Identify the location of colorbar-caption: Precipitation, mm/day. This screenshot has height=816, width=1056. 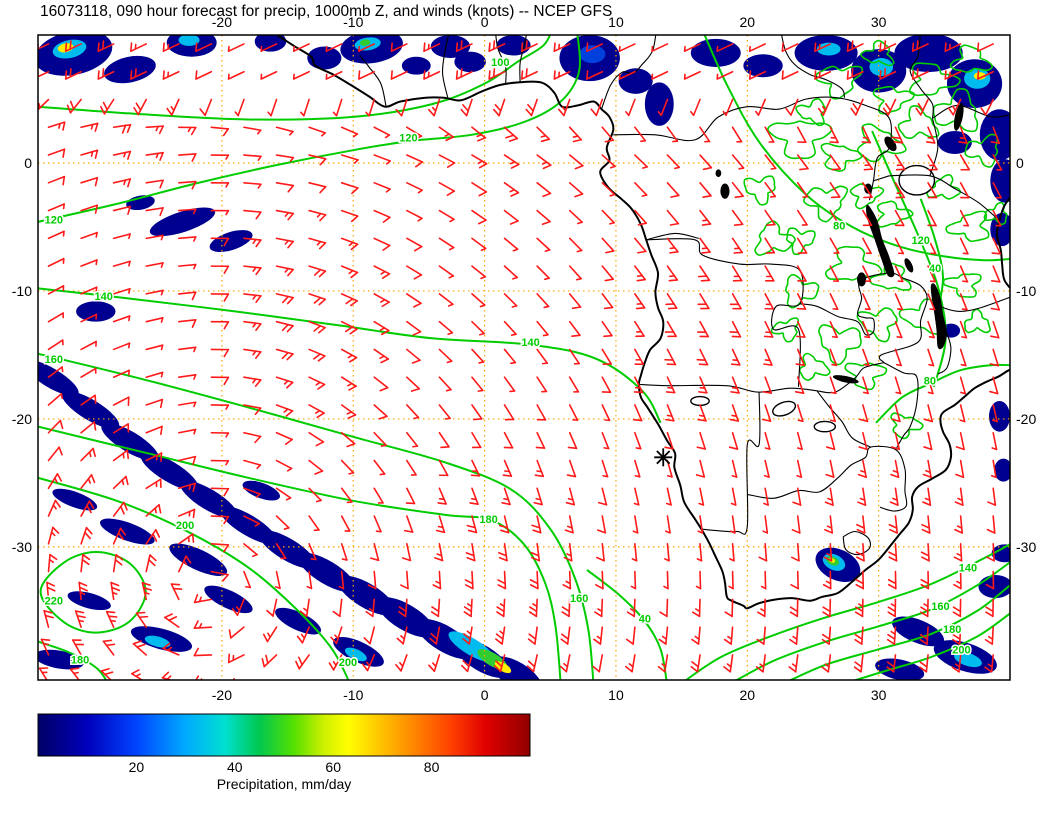
(284, 784).